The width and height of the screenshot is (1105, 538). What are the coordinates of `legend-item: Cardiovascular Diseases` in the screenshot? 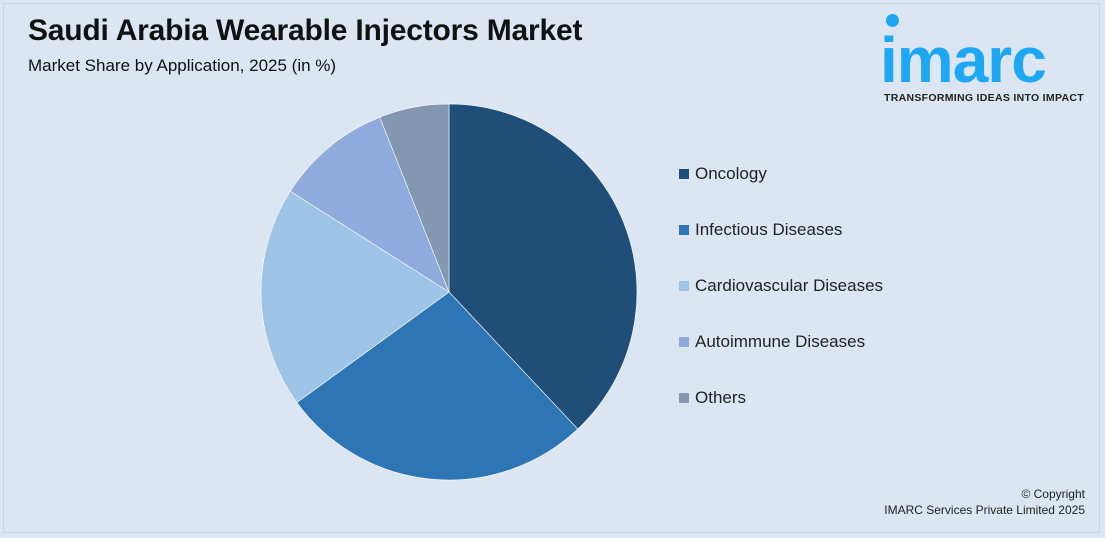 It's located at (781, 286).